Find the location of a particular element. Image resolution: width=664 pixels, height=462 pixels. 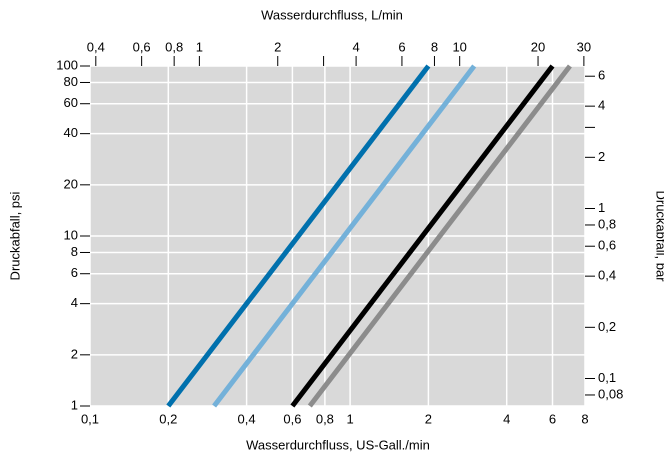

y2-tick-label: 0,1 is located at coordinates (607, 377).